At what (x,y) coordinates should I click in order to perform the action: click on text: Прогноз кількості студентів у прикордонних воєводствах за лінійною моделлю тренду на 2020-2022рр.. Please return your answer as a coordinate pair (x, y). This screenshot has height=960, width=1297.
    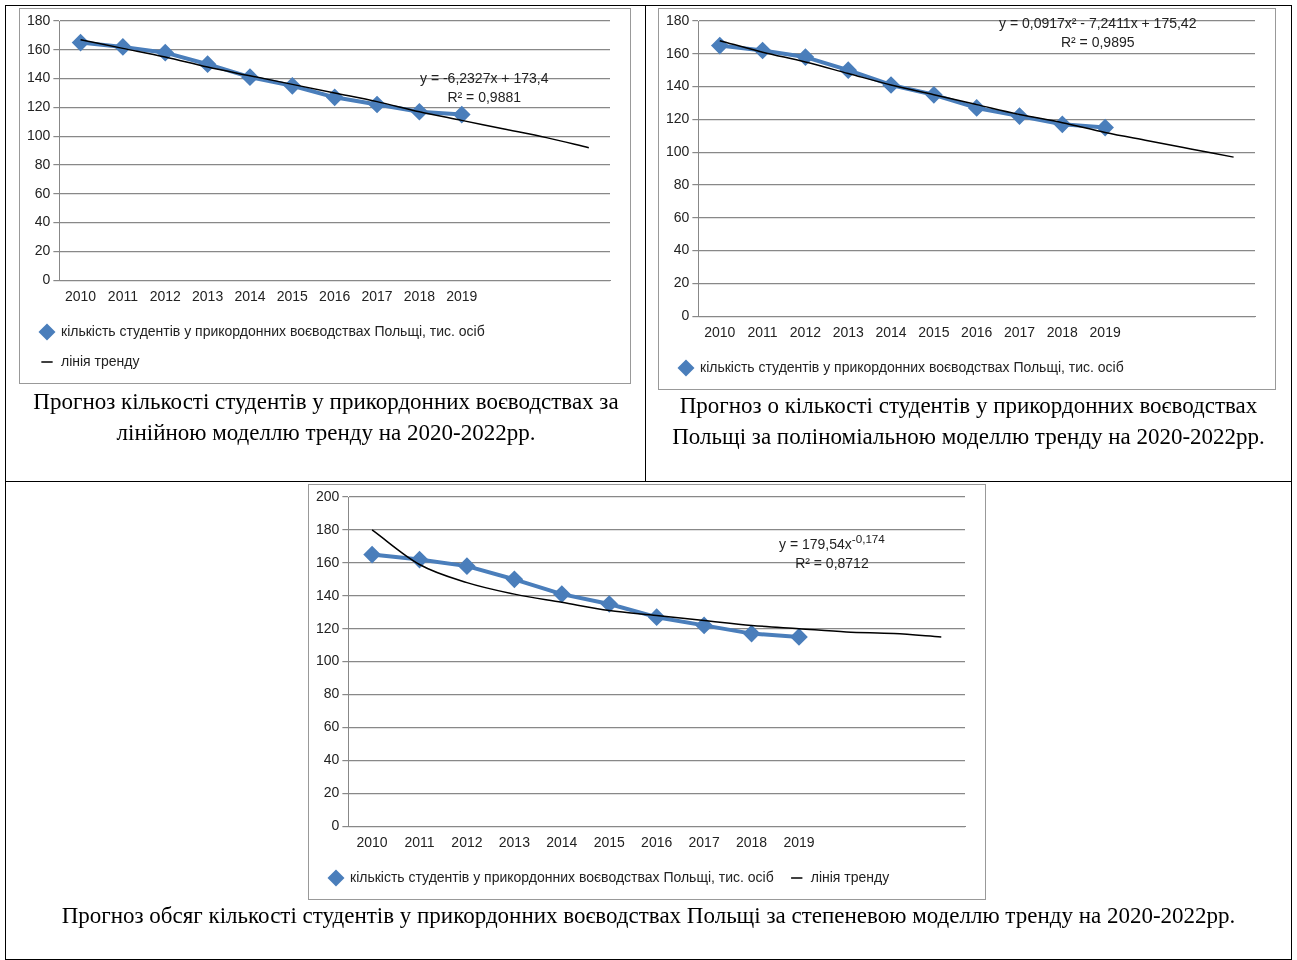
    Looking at the image, I should click on (326, 417).